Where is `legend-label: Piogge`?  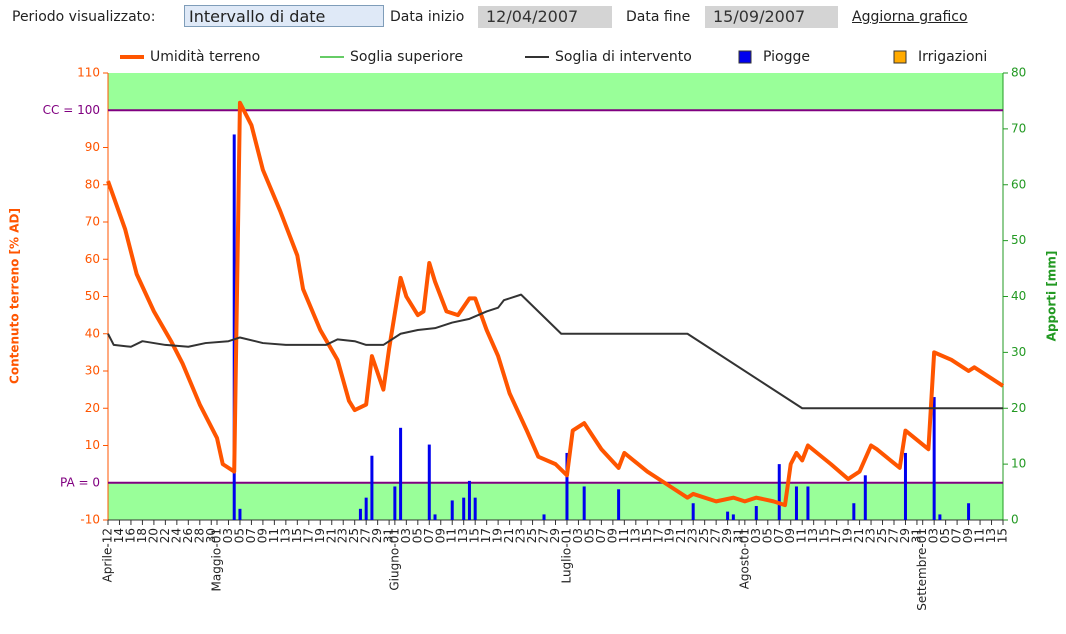
legend-label: Piogge is located at coordinates (786, 57).